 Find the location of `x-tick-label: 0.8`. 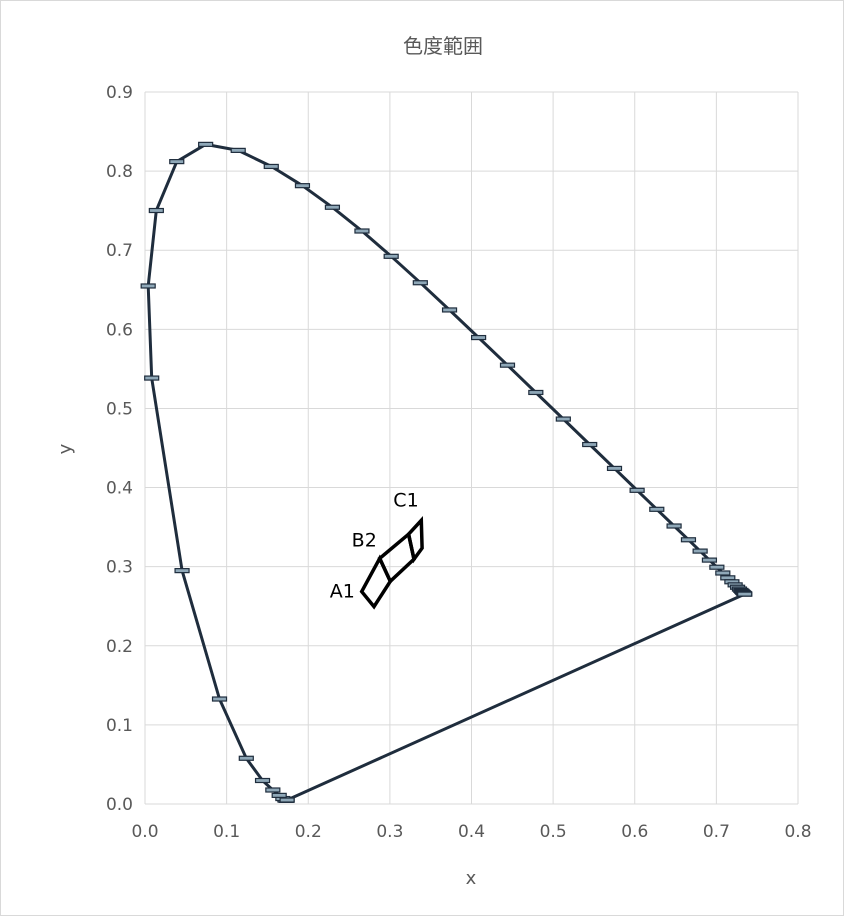

x-tick-label: 0.8 is located at coordinates (797, 832).